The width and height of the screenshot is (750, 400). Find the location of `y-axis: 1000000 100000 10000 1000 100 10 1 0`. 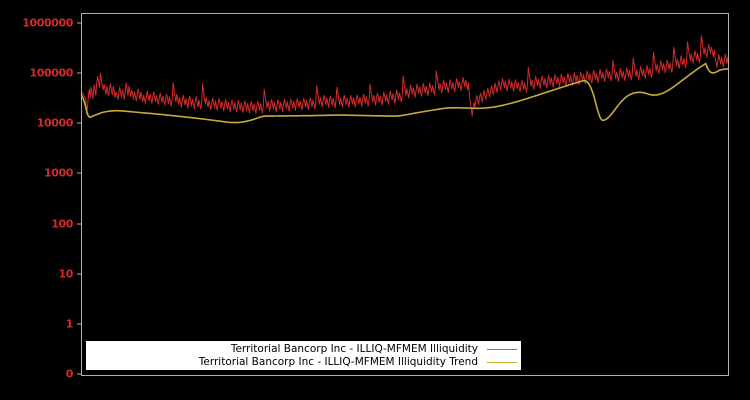

y-axis: 1000000 100000 10000 1000 100 10 1 0 is located at coordinates (40, 200).